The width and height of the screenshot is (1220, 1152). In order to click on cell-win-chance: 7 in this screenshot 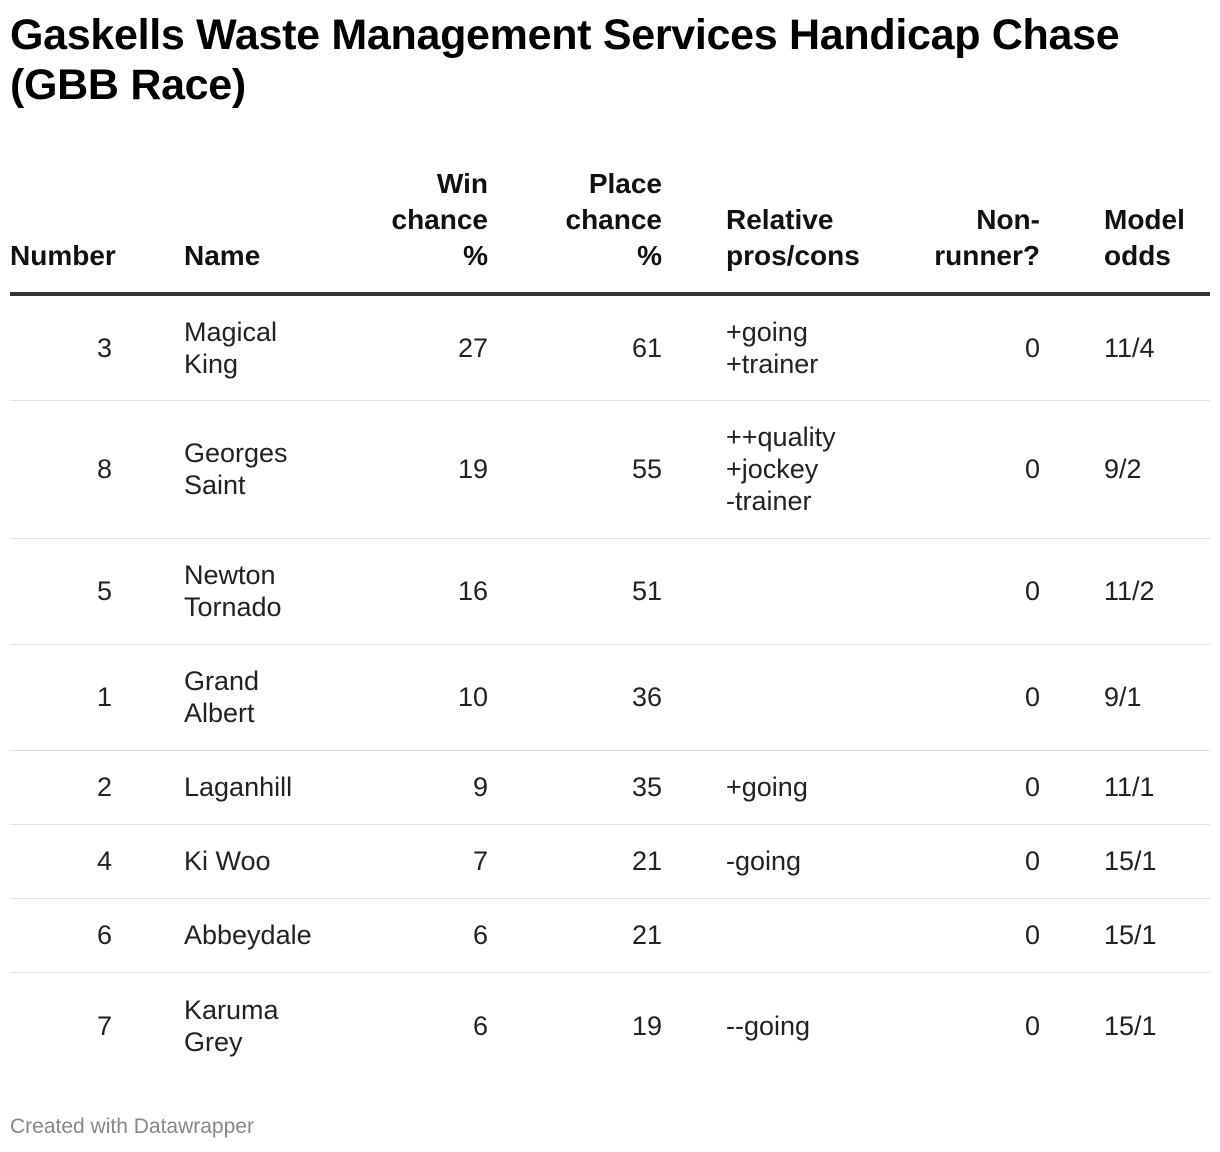, I will do `click(414, 861)`.